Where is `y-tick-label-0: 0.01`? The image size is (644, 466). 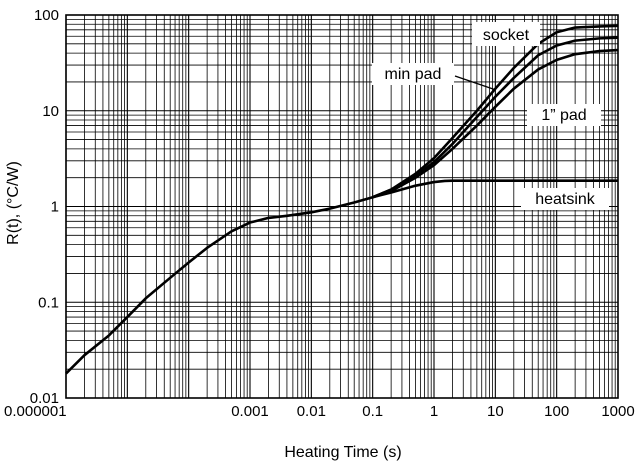 y-tick-label-0: 0.01 is located at coordinates (44, 398).